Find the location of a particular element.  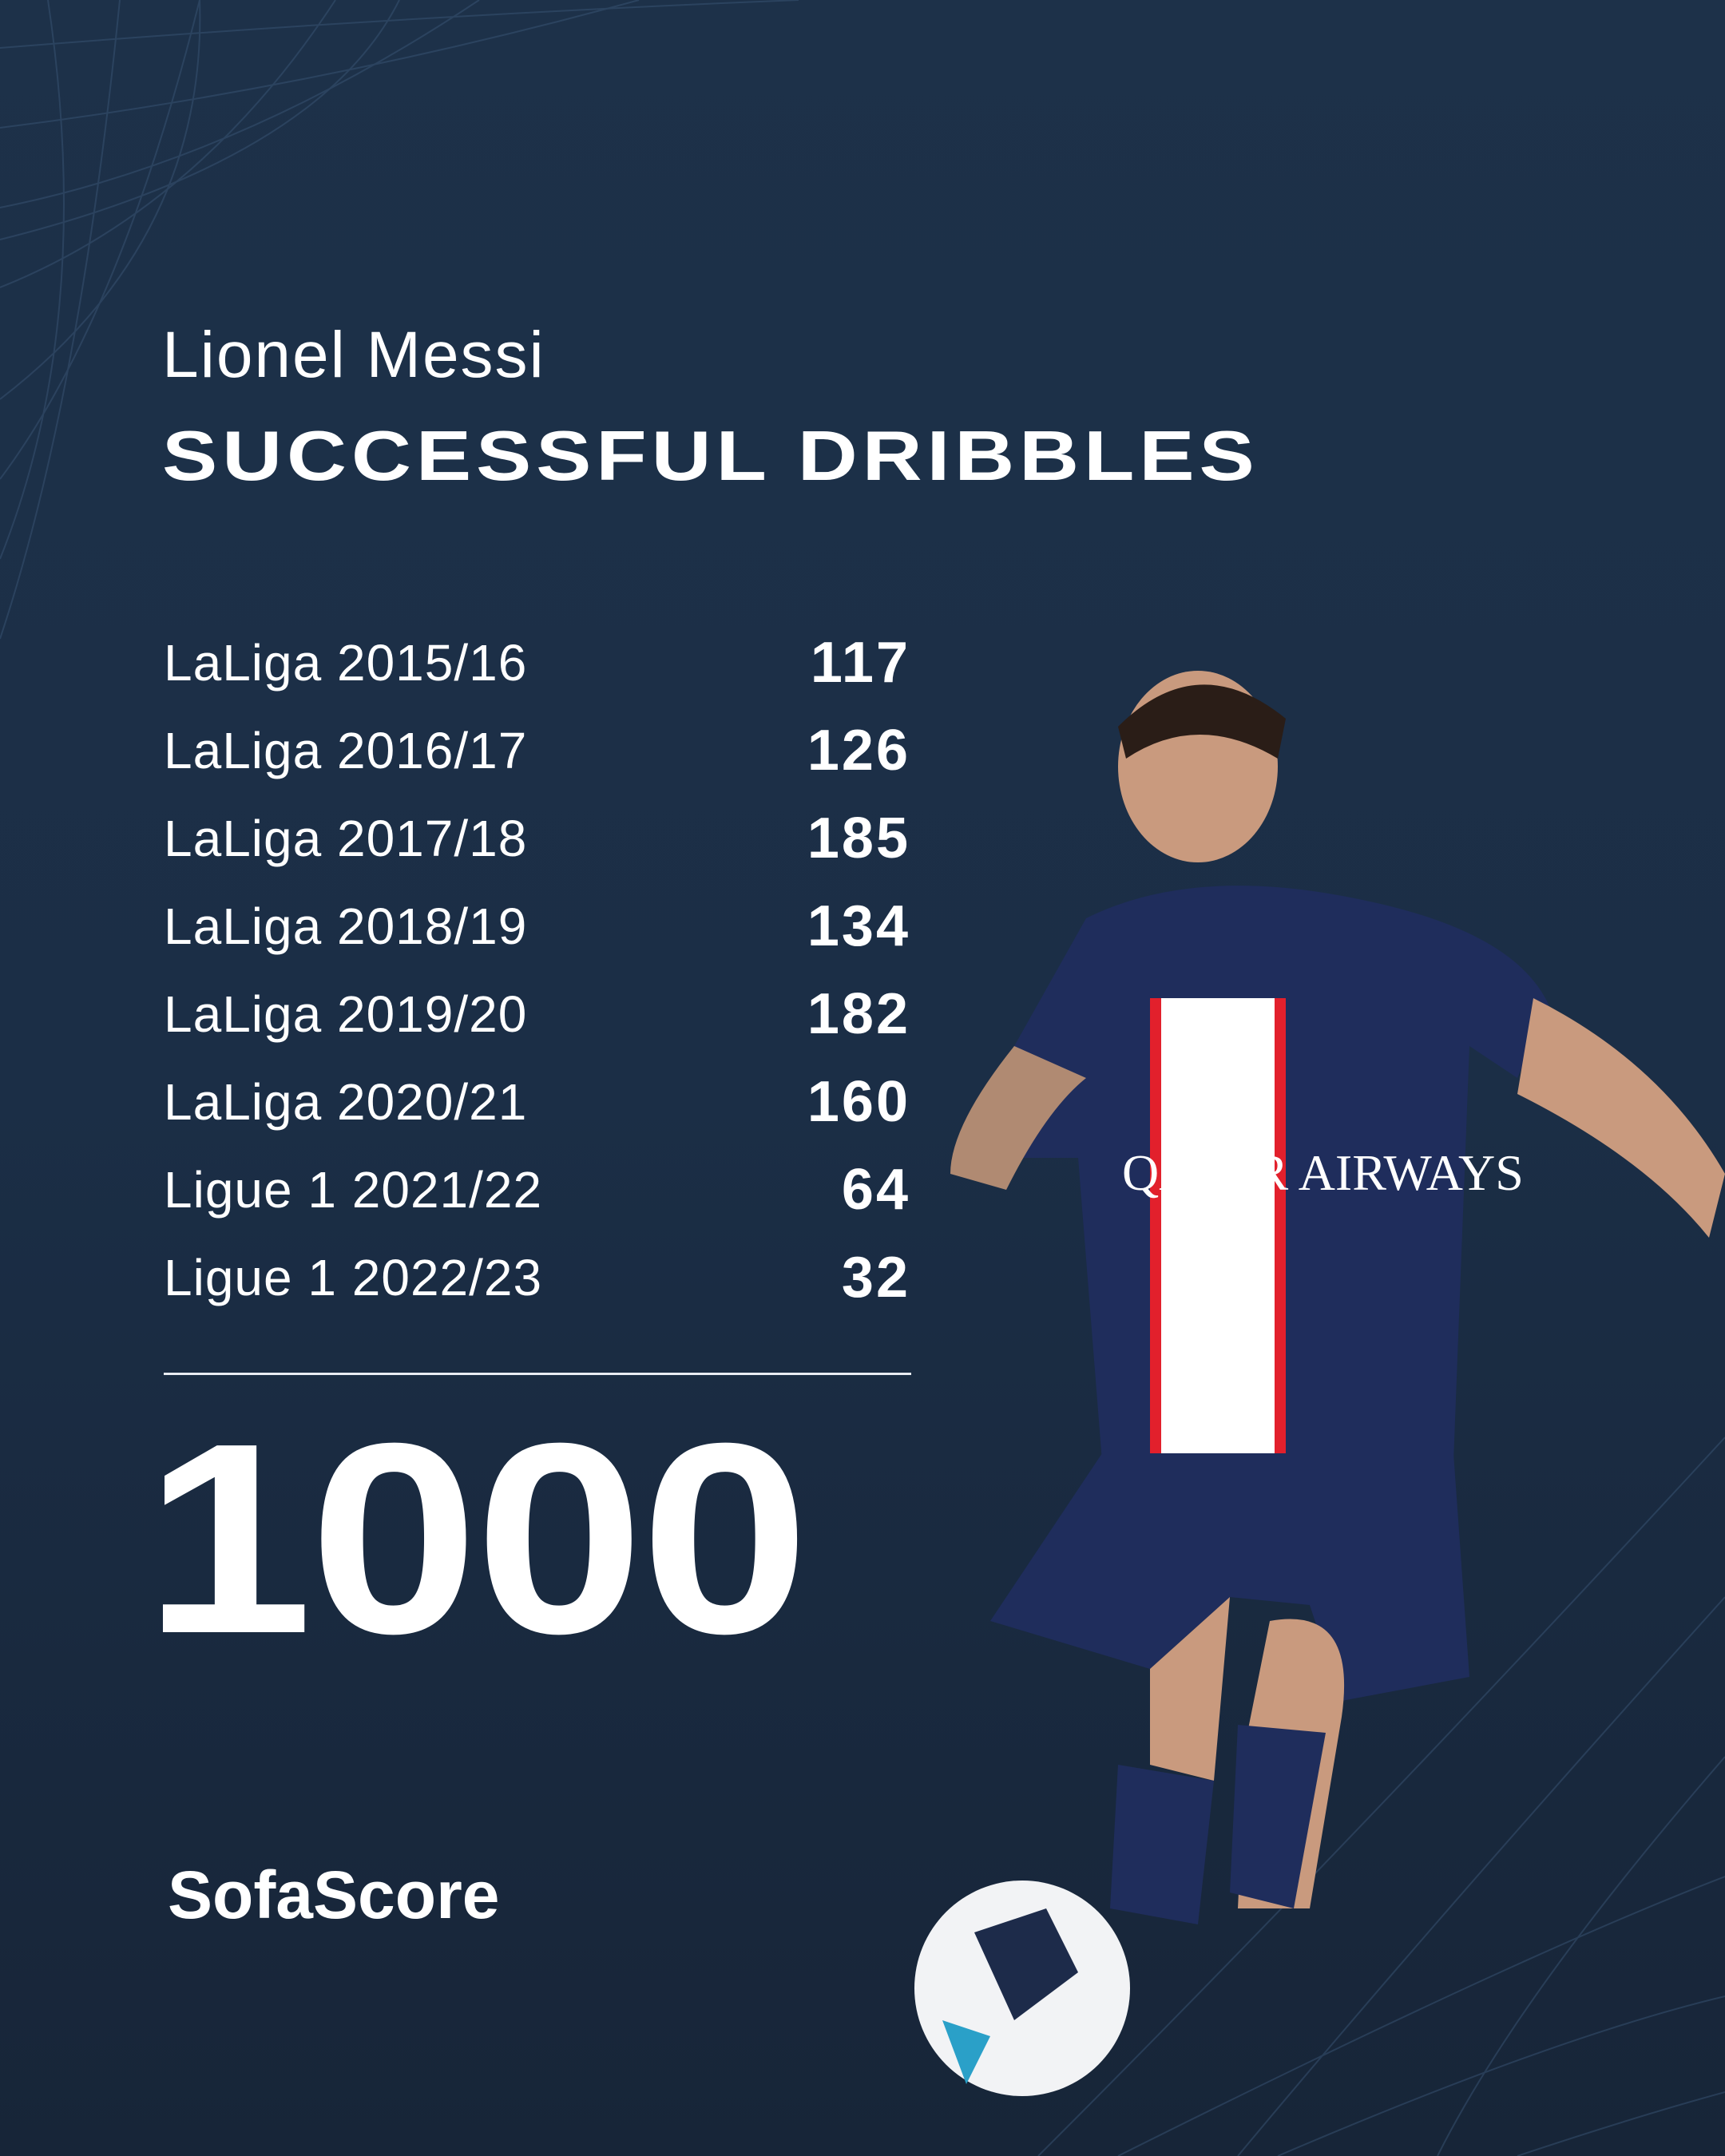

season-label: LaLiga 2020/21 is located at coordinates (346, 1102).